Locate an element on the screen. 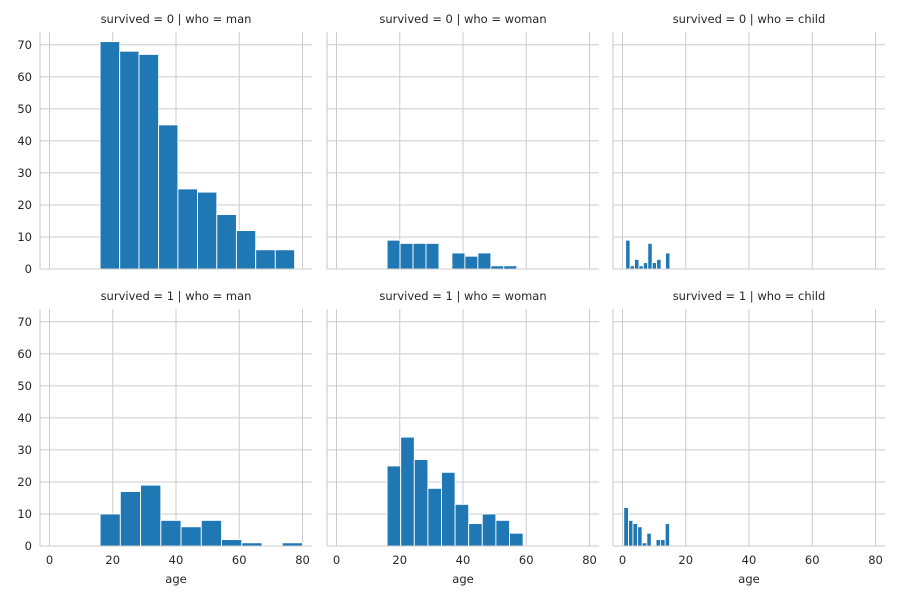 This screenshot has height=600, width=900. panel-title: survived = 0 | who = man is located at coordinates (176, 19).